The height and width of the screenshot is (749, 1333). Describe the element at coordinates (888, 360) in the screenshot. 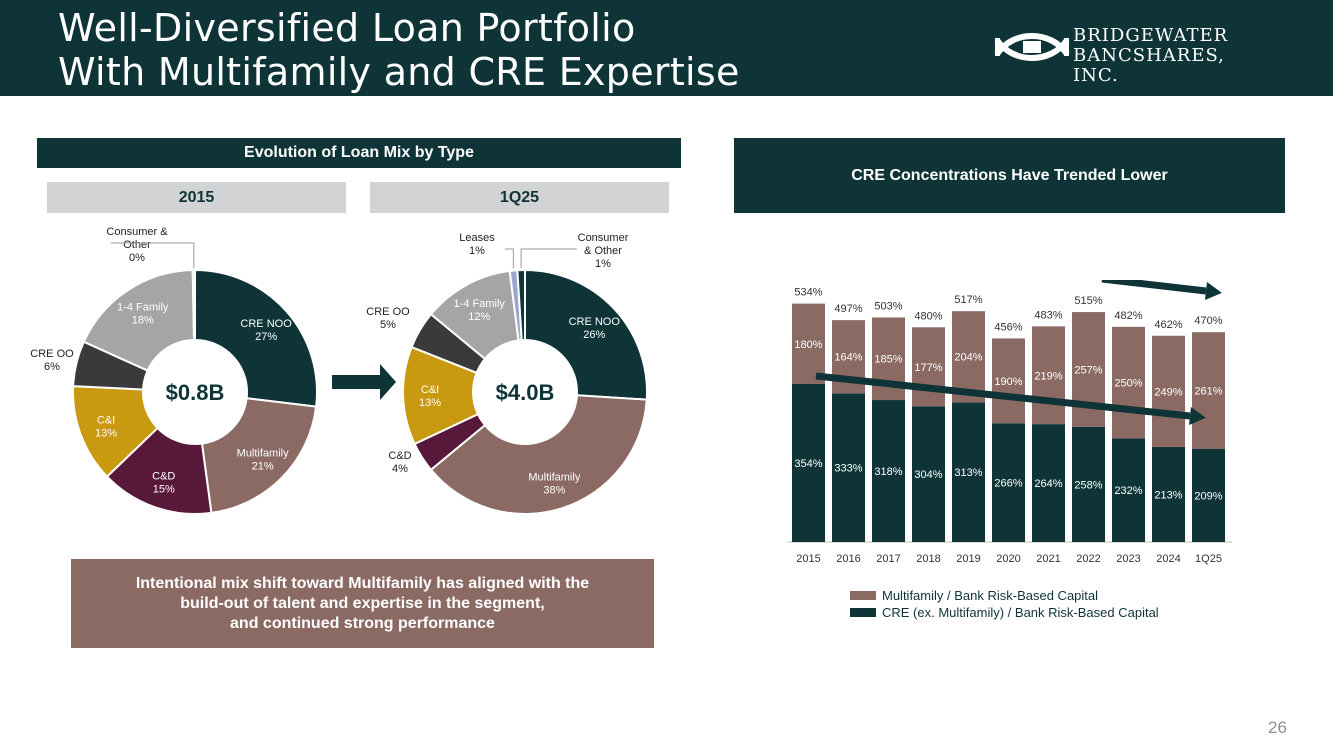

I see `bar-label-multifamily: 185%` at that location.